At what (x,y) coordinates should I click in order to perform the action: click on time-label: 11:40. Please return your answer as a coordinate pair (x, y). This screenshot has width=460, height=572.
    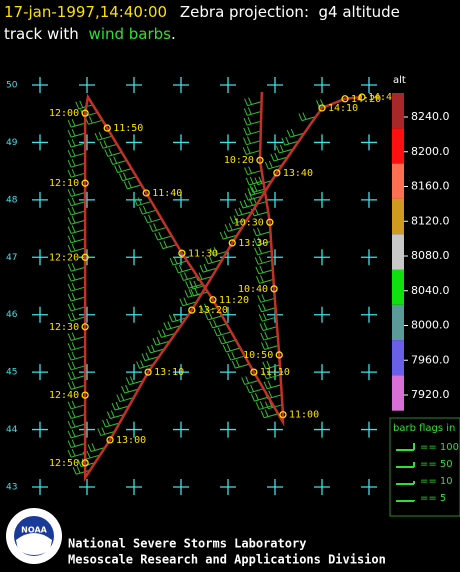
    Looking at the image, I should click on (167, 193).